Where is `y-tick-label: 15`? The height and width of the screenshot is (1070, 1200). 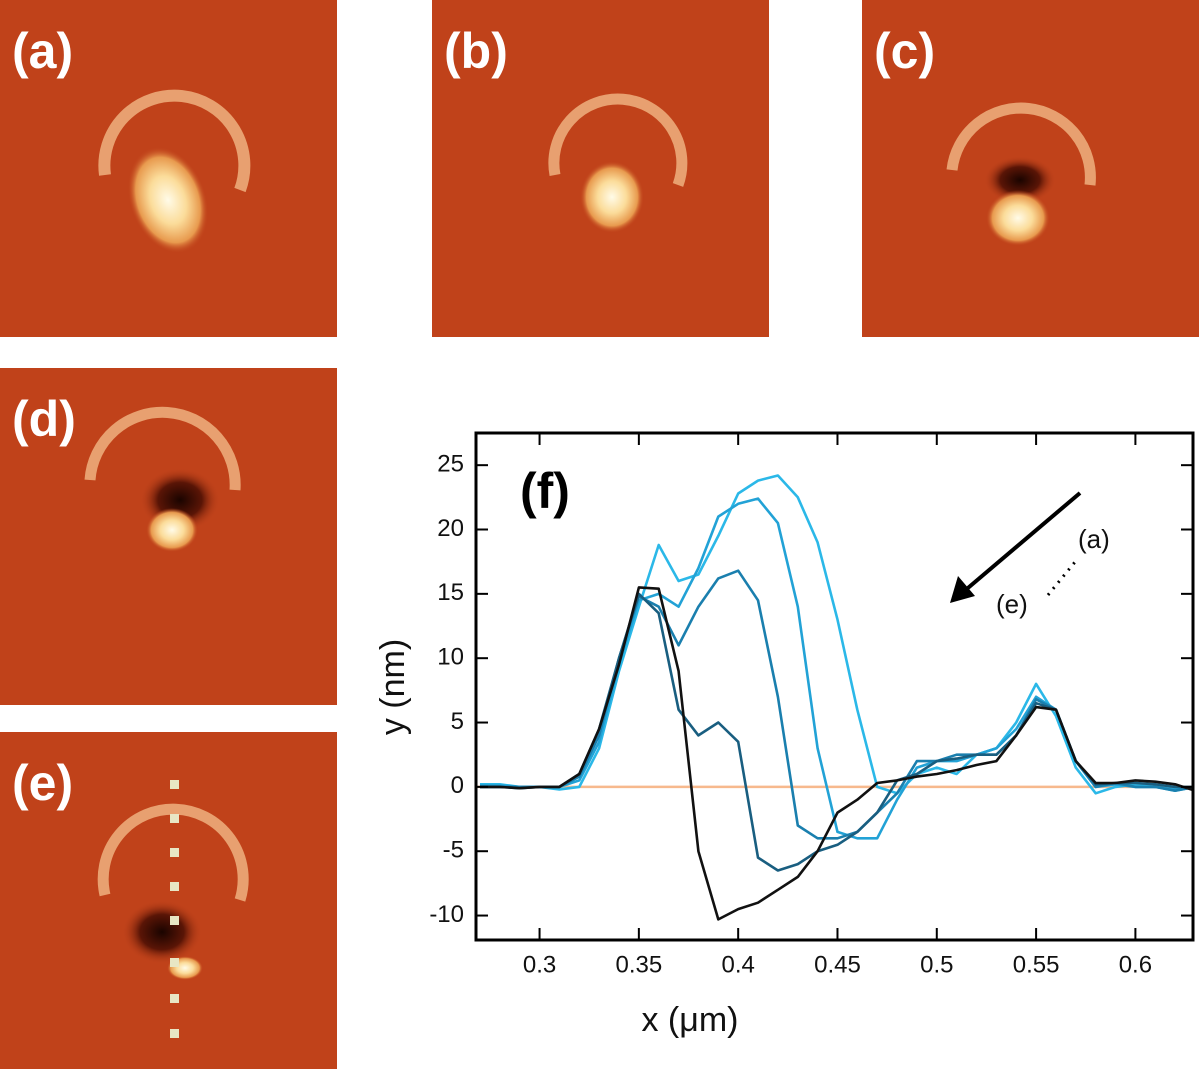 y-tick-label: 15 is located at coordinates (450, 592).